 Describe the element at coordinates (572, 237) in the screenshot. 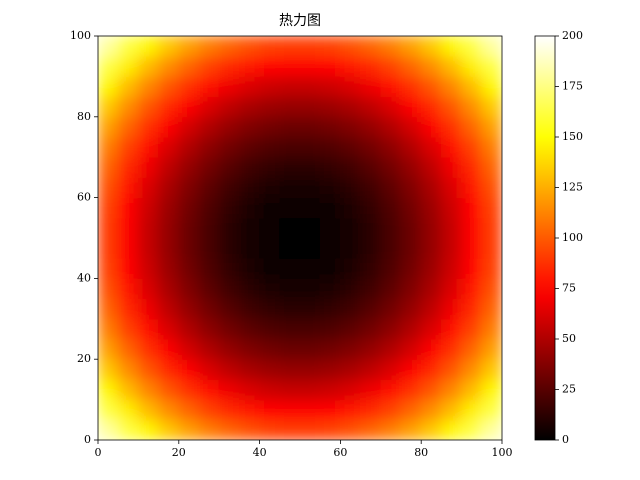

I see `colorbar-tick-label: 100` at that location.